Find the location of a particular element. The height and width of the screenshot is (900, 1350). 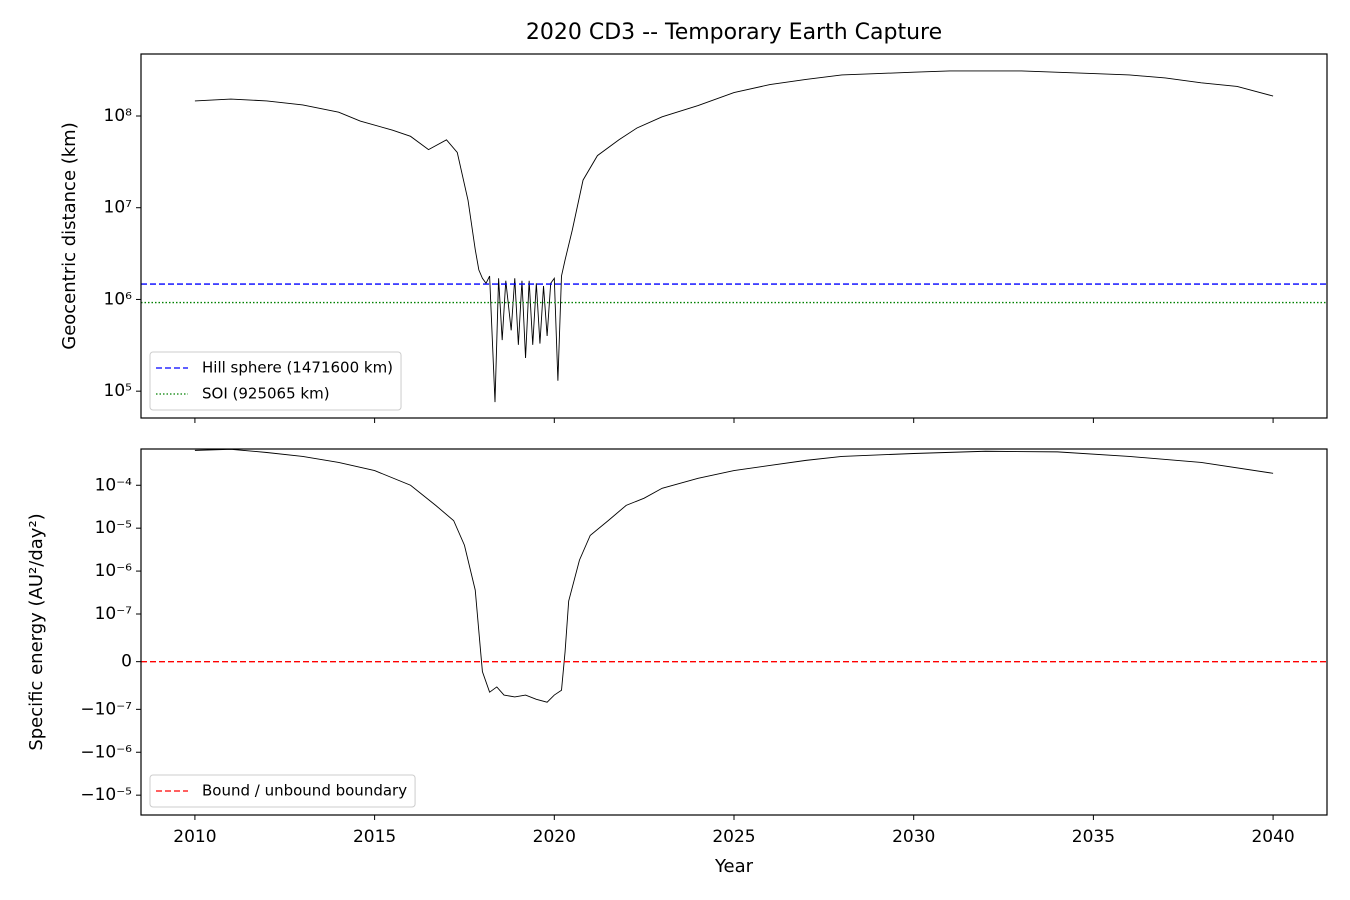

y-tick-label: 10⁻⁶ is located at coordinates (114, 571).